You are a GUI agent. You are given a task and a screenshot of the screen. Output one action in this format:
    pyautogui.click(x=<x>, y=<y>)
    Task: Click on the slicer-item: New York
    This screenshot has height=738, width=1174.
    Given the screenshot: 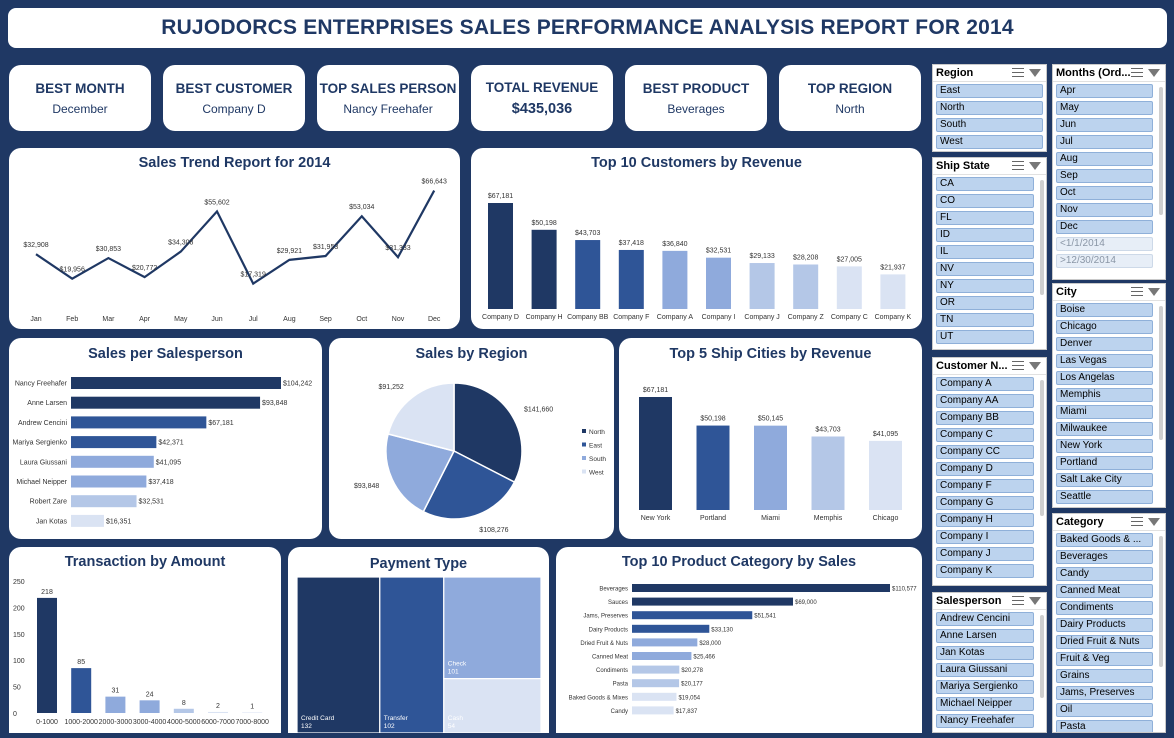 What is the action you would take?
    pyautogui.click(x=1104, y=446)
    